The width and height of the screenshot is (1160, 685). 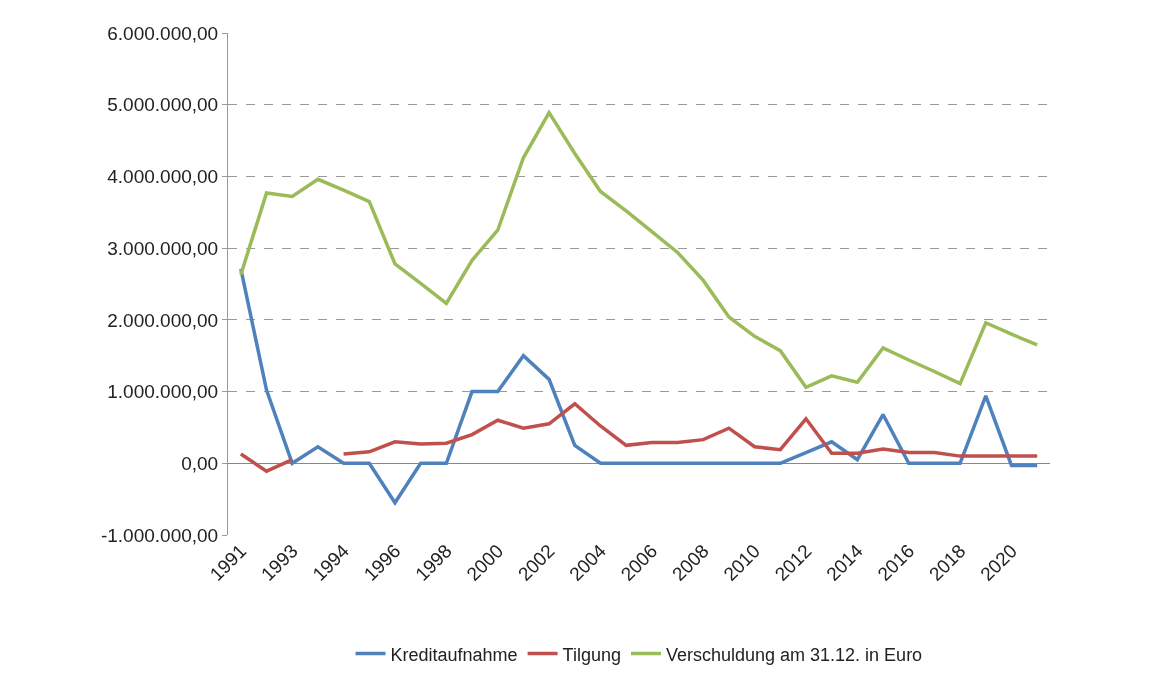 What do you see at coordinates (163, 105) in the screenshot?
I see `y-tick-label: 5.000.000,00` at bounding box center [163, 105].